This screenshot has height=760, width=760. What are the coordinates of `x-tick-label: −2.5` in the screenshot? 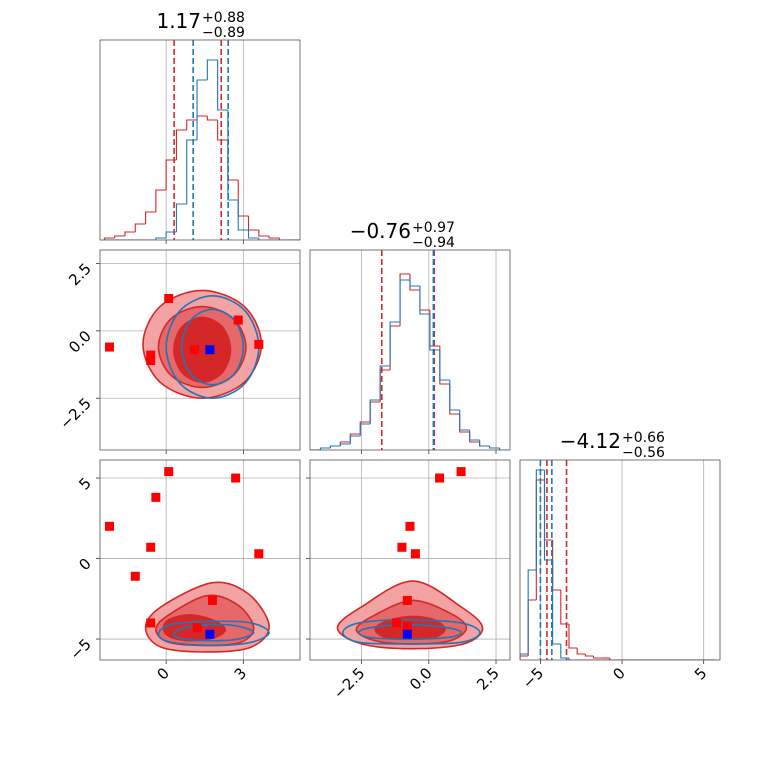 It's located at (349, 683).